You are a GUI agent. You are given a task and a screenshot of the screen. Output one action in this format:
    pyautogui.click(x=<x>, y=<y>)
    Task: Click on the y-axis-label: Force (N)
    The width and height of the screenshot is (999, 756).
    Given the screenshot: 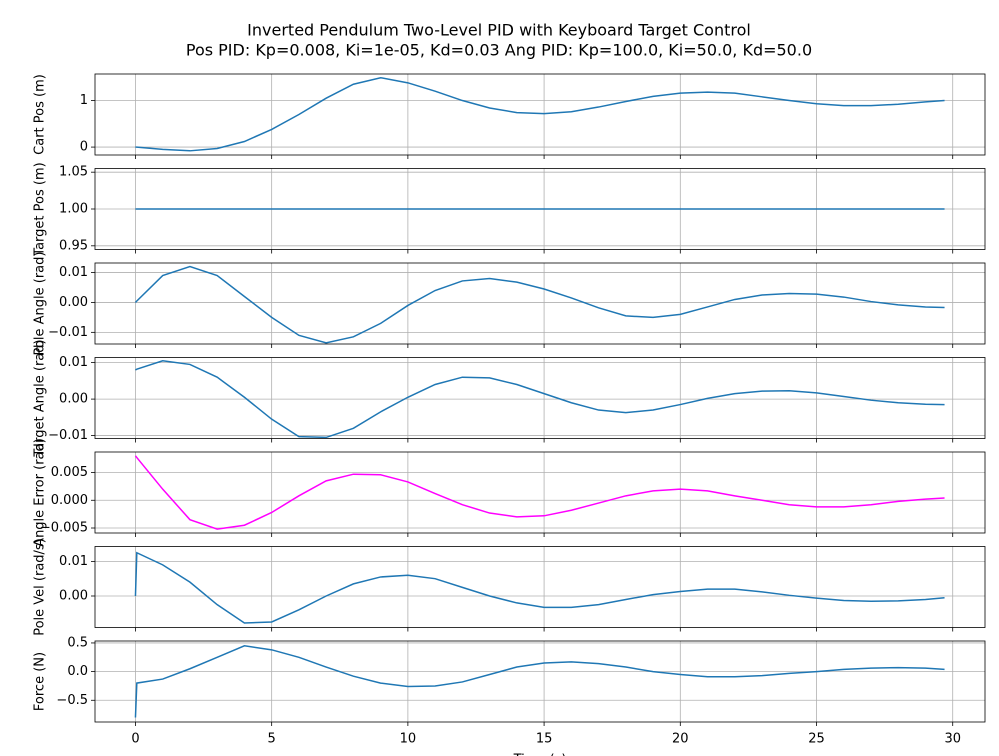 What is the action you would take?
    pyautogui.click(x=40, y=681)
    